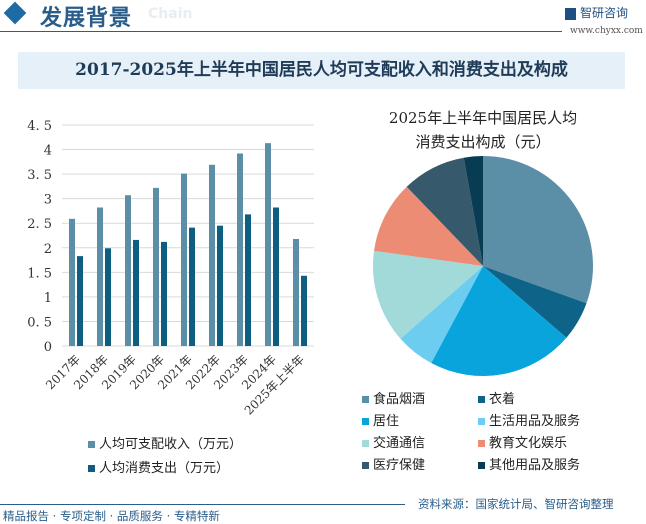  What do you see at coordinates (483, 118) in the screenshot?
I see `pie-title: 2025年上半年中国居民人均` at bounding box center [483, 118].